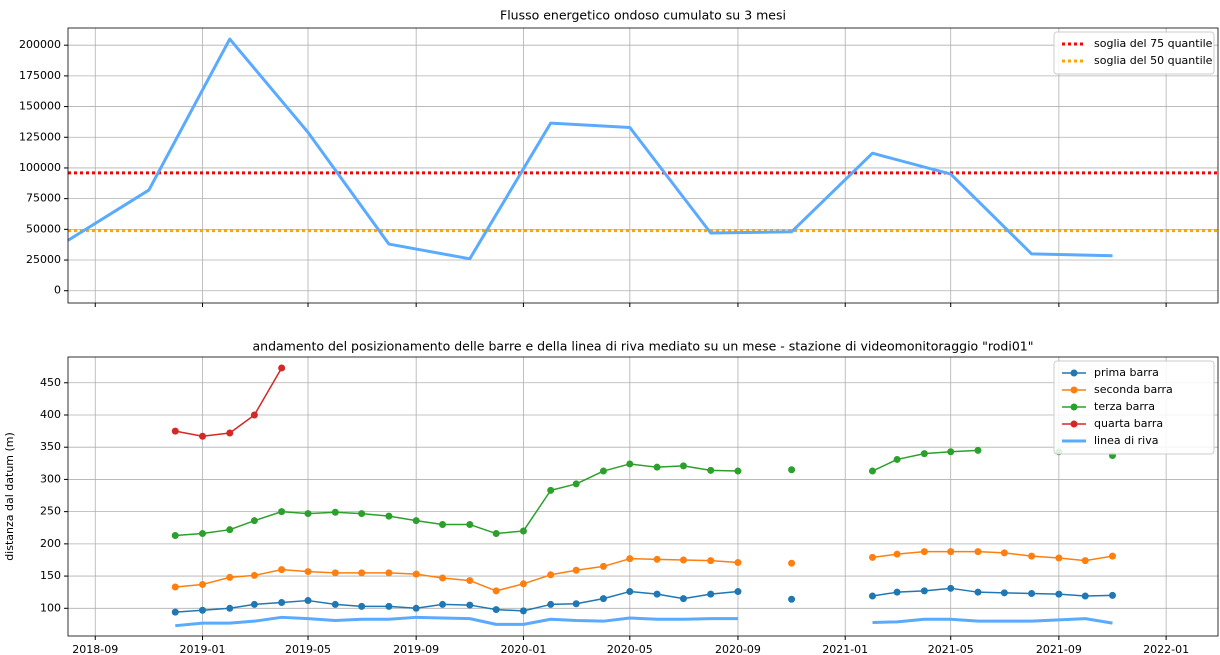  I want to click on y-tick-label: 0, so click(57, 290).